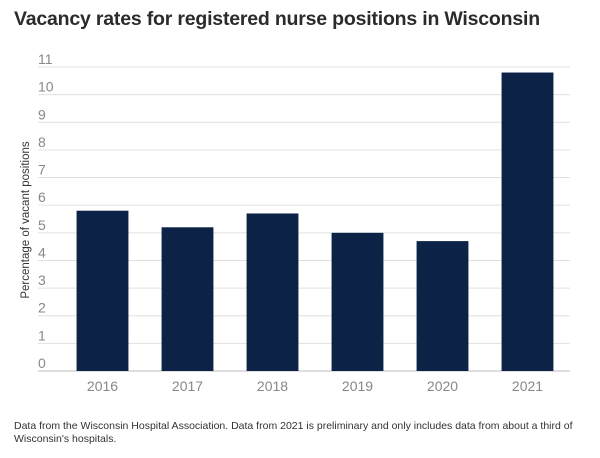 The image size is (600, 458). I want to click on x-tick-labels: 2016 2017 2018 2019 2020 2021, so click(315, 386).